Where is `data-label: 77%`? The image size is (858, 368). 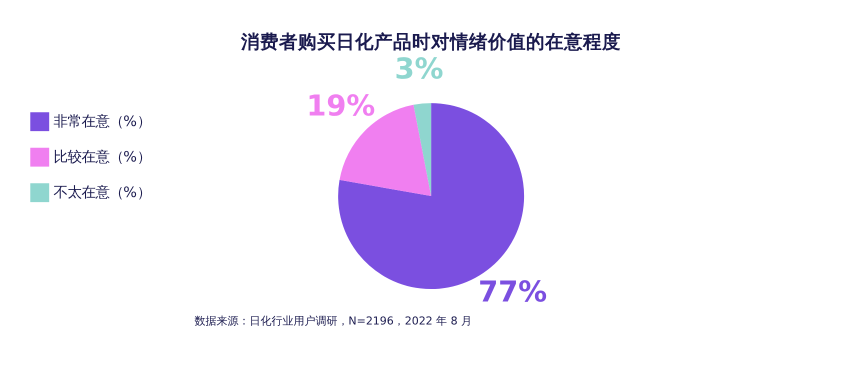 data-label: 77% is located at coordinates (513, 291).